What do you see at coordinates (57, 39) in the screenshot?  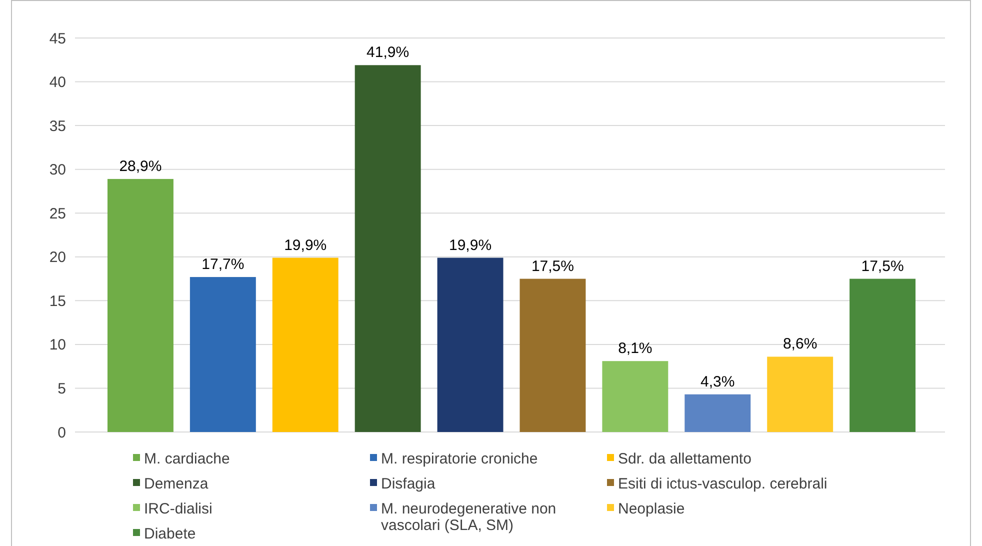 I see `y-tick-label: 45` at bounding box center [57, 39].